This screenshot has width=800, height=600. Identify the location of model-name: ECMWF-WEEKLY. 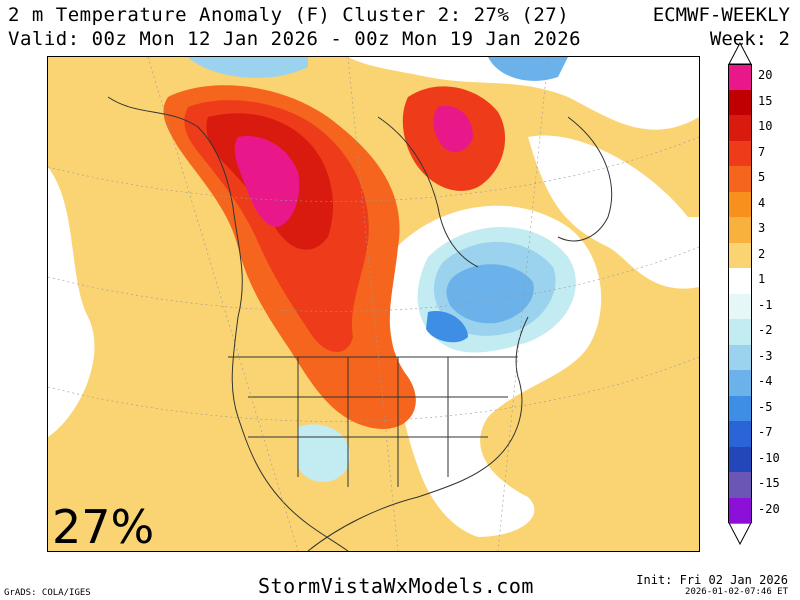
(721, 15).